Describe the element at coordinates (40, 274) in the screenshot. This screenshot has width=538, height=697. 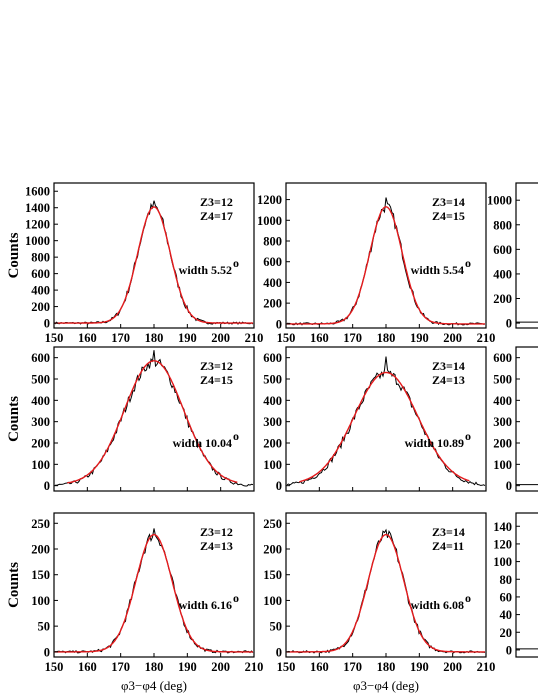
I see `y-tick-label: 600` at that location.